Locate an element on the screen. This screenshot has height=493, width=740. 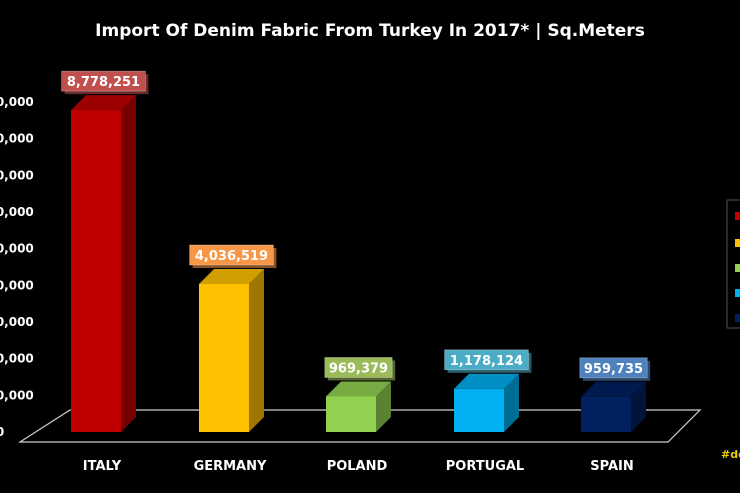
data-label-value: 8,778,251 is located at coordinates (103, 82).